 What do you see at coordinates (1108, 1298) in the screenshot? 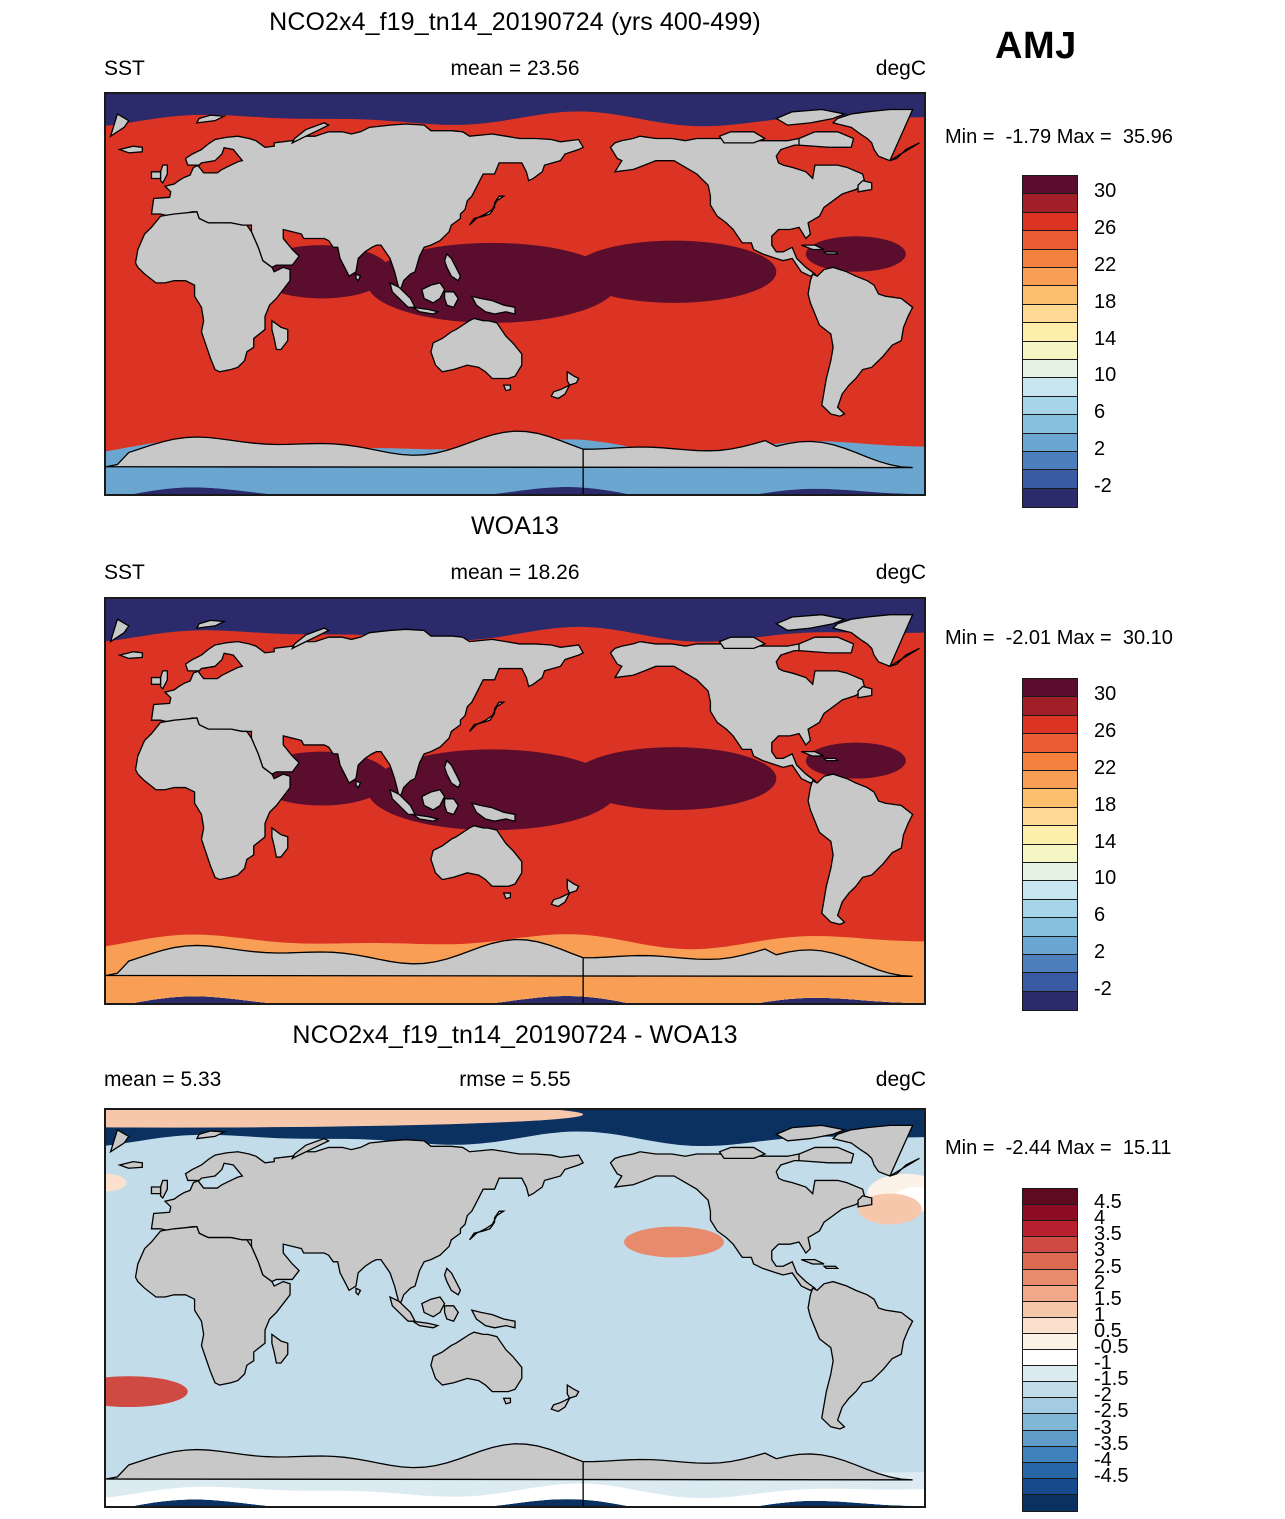
I see `colorbar-tick-label: 1.5` at bounding box center [1108, 1298].